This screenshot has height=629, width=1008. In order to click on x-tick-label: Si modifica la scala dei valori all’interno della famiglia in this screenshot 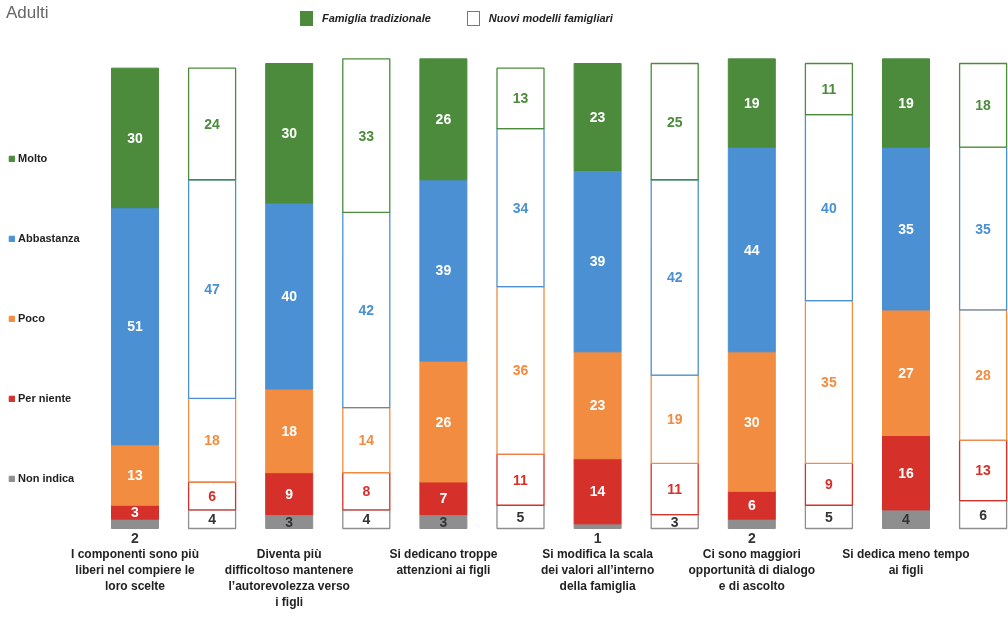, I will do `click(597, 569)`.